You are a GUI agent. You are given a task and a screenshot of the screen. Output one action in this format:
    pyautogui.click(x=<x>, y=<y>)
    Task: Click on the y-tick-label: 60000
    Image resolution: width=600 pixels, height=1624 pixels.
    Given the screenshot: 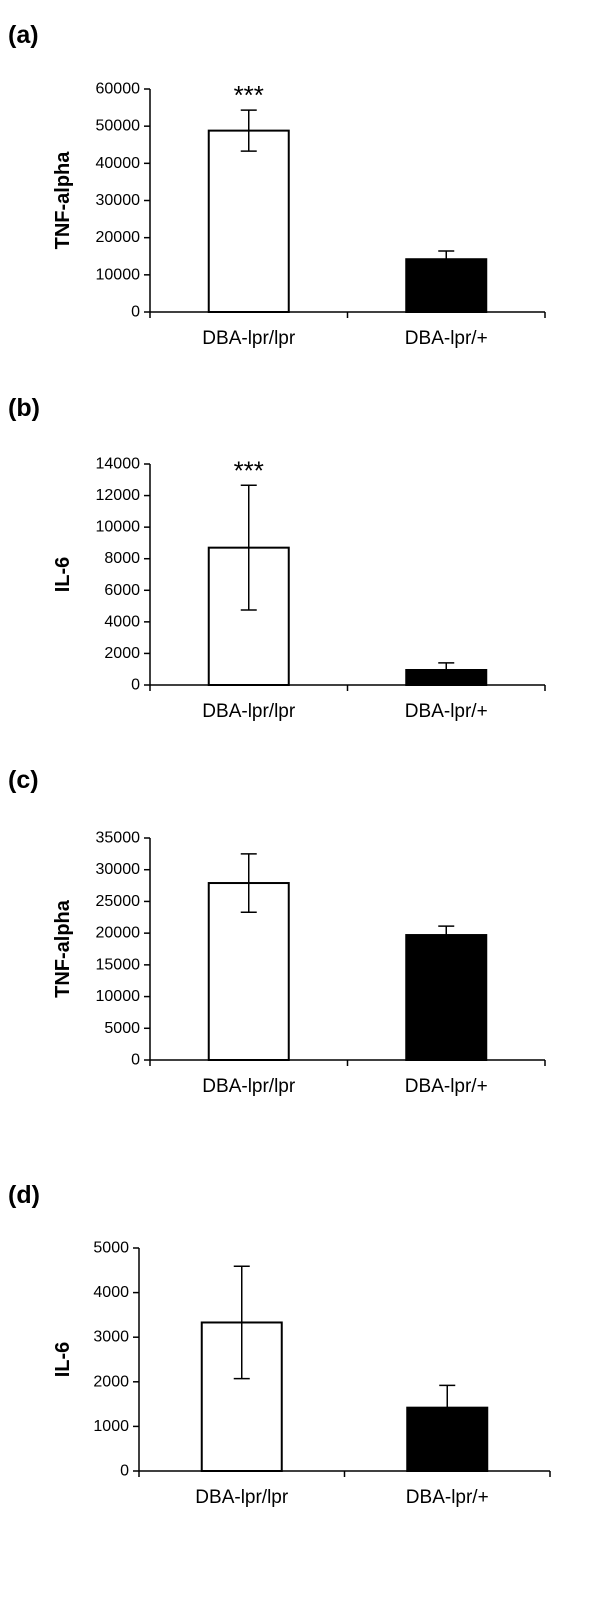 What is the action you would take?
    pyautogui.click(x=118, y=89)
    